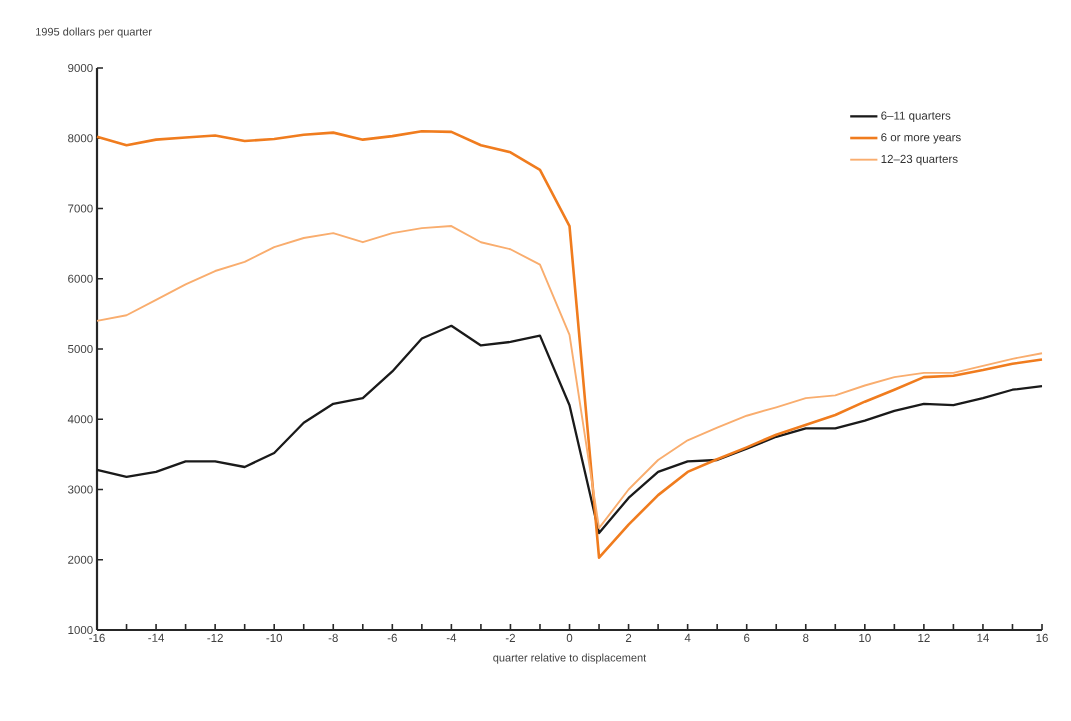 This screenshot has height=721, width=1071. Describe the element at coordinates (80, 559) in the screenshot. I see `y-tick-label: 2000` at that location.